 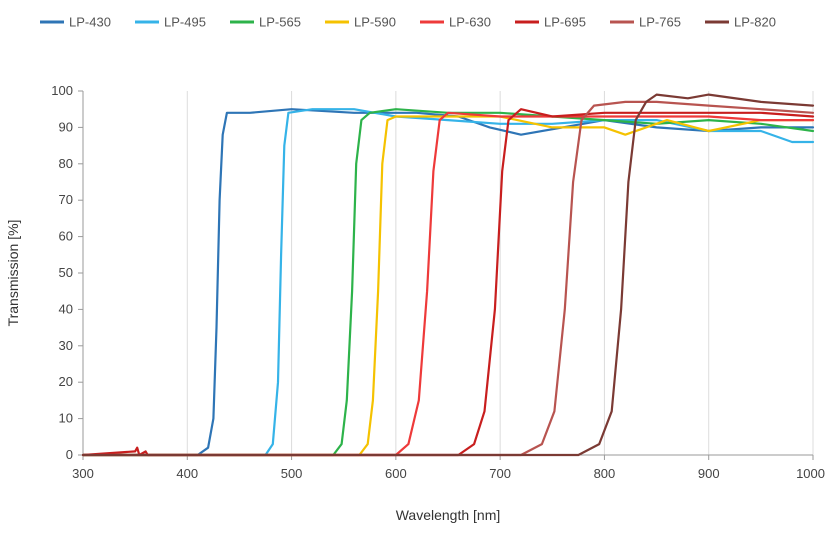 What do you see at coordinates (66, 345) in the screenshot?
I see `y-tick-label: 30` at bounding box center [66, 345].